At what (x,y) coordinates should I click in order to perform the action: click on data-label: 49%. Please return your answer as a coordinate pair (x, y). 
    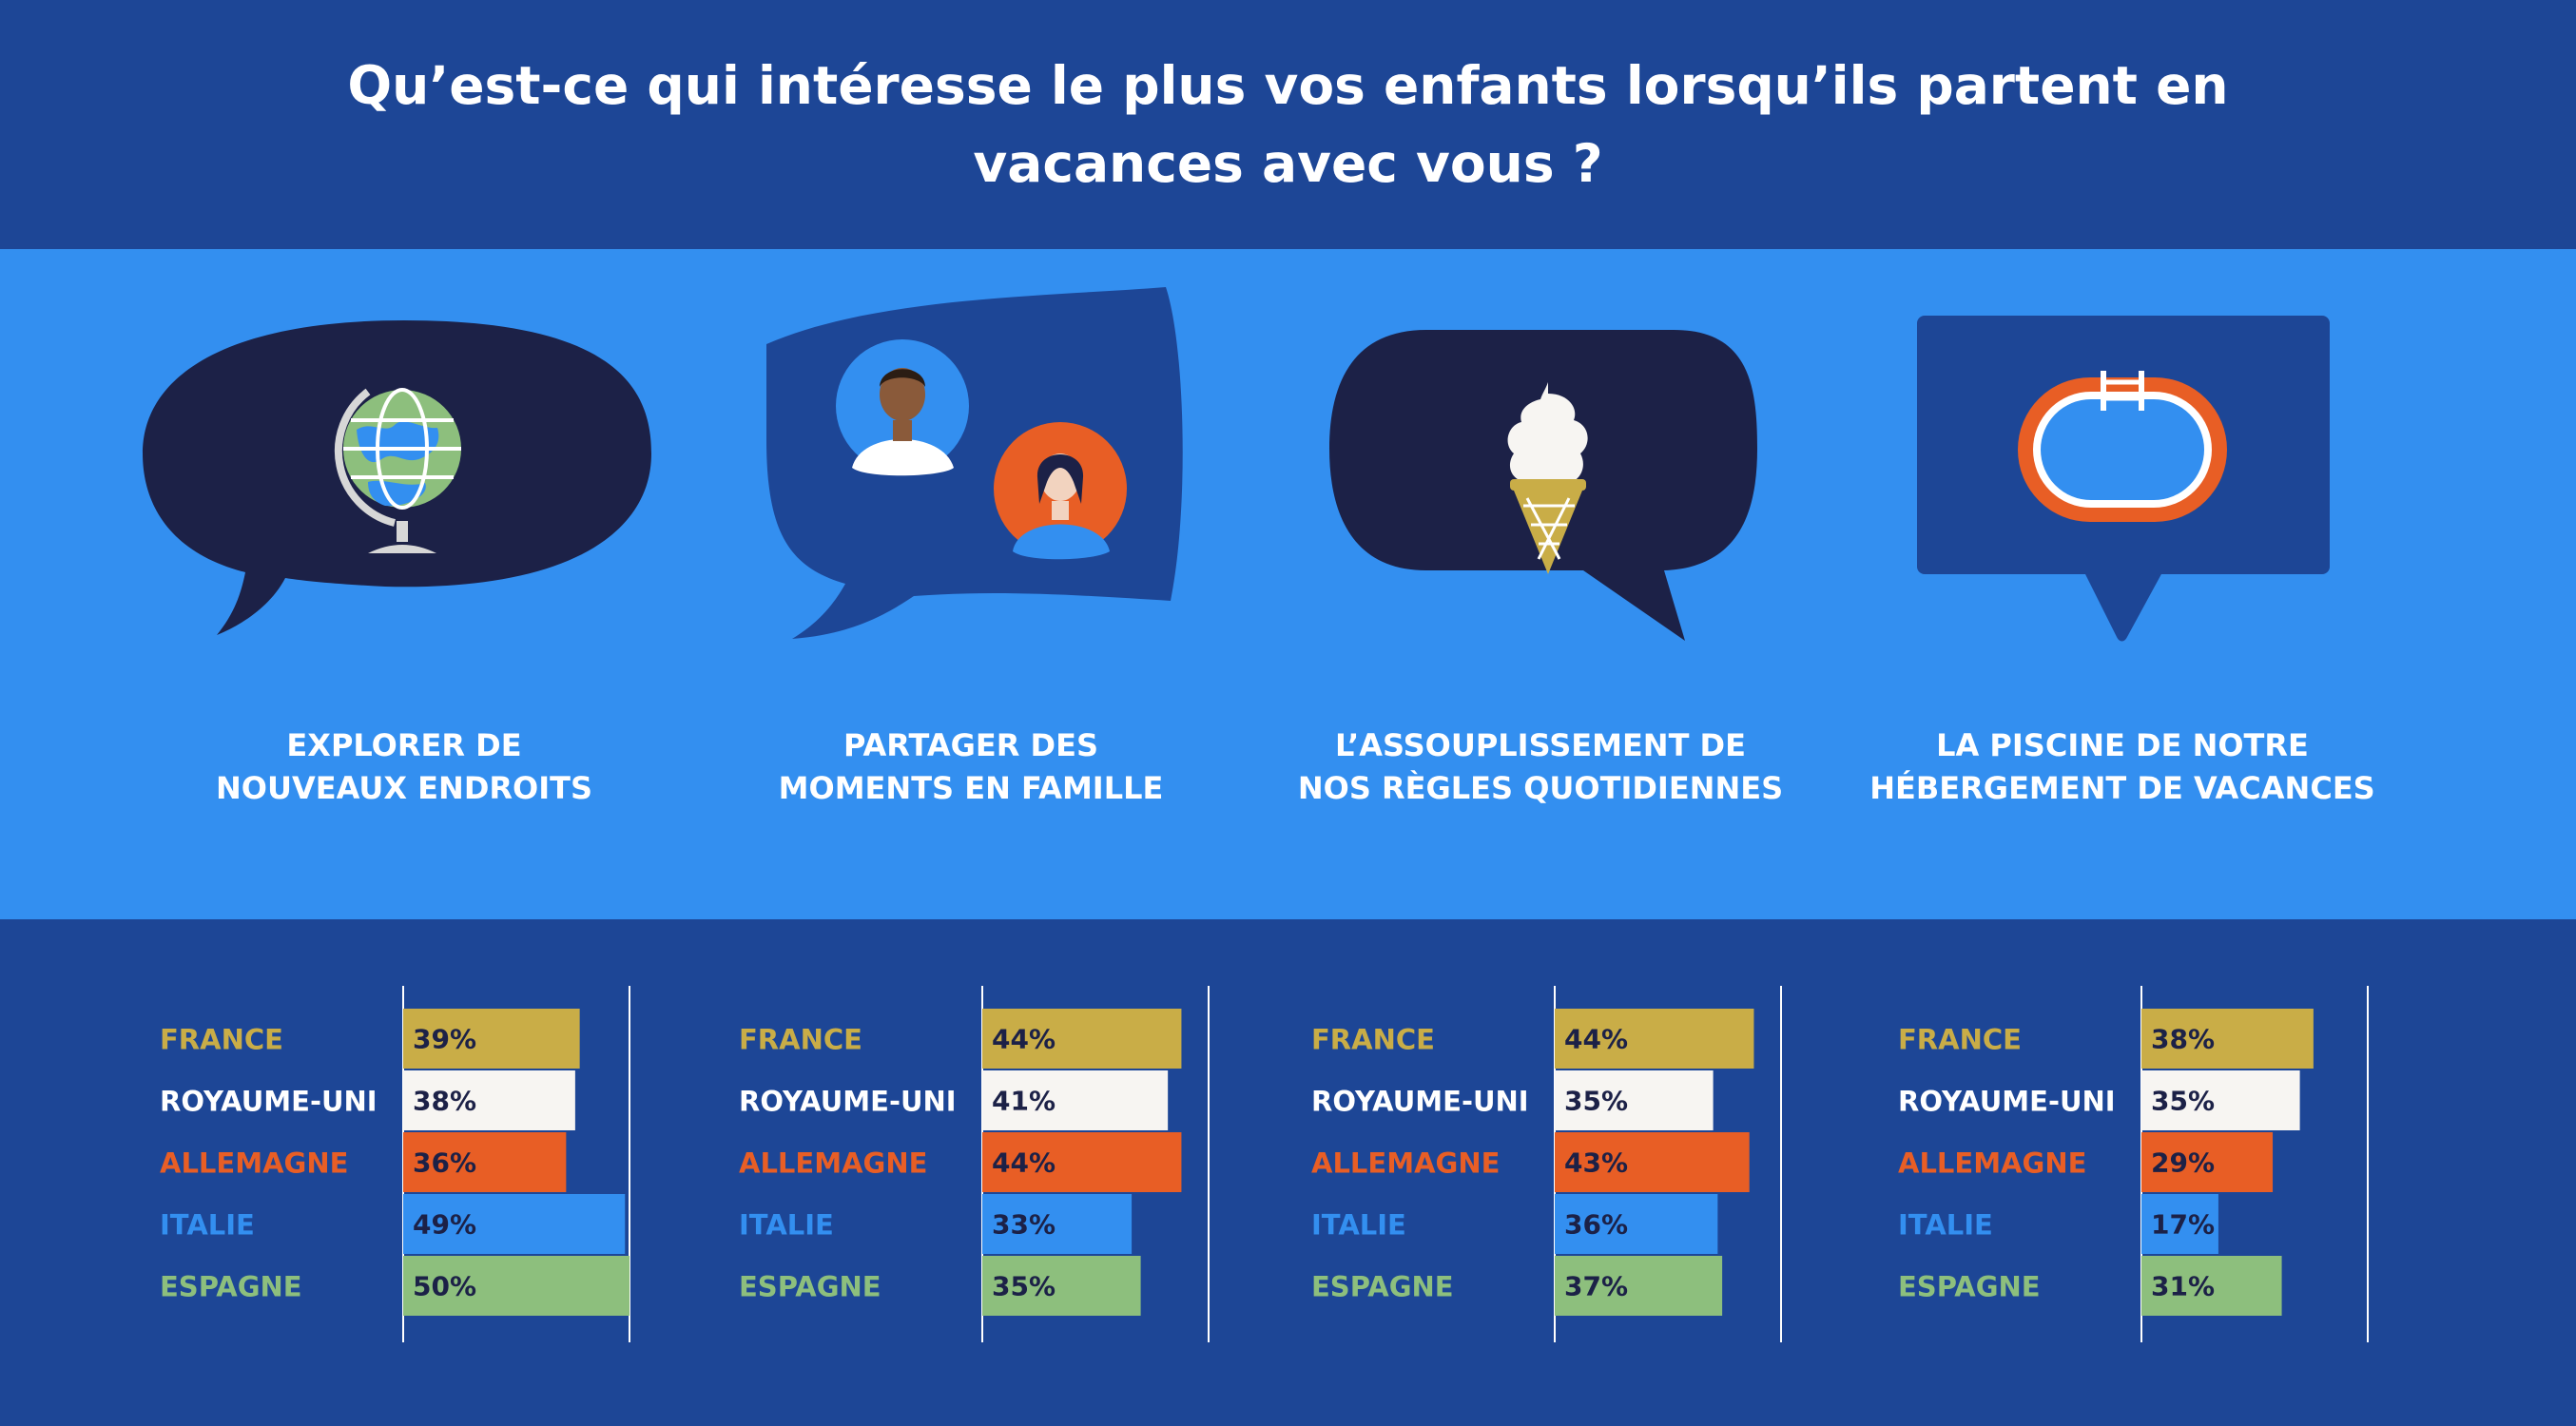
    Looking at the image, I should click on (444, 1225).